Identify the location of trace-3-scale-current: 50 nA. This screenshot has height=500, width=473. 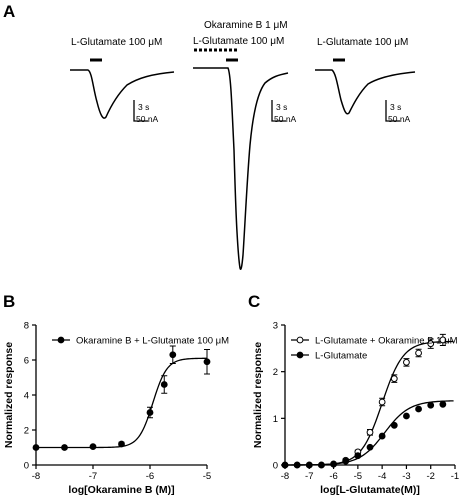
(399, 119).